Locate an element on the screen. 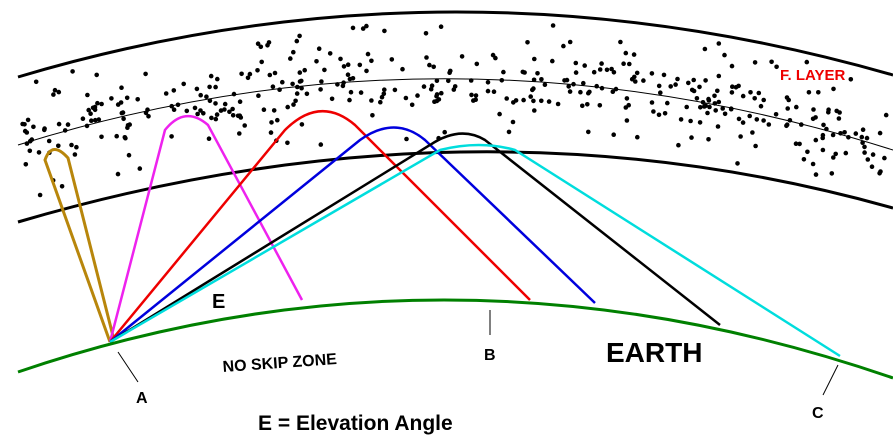 This screenshot has height=440, width=893. caption: E = Elevation Angle is located at coordinates (355, 423).